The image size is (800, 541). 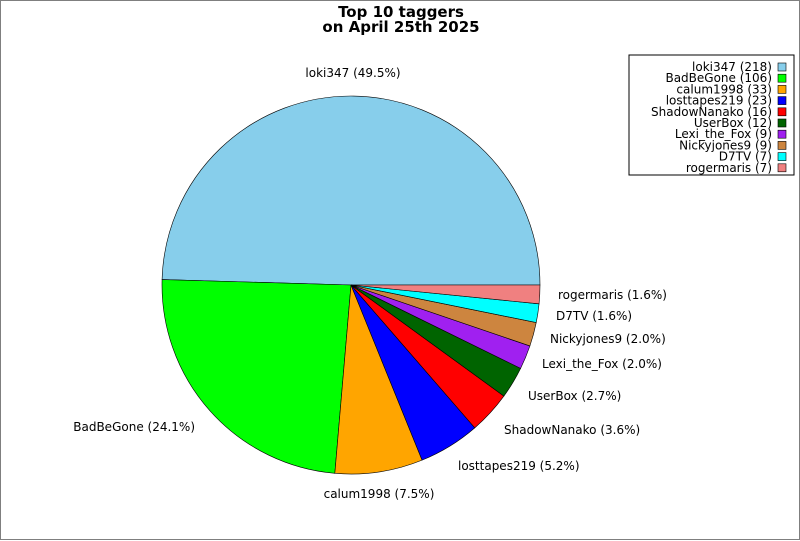 I want to click on legend-label: D7TV (7), so click(x=745, y=157).